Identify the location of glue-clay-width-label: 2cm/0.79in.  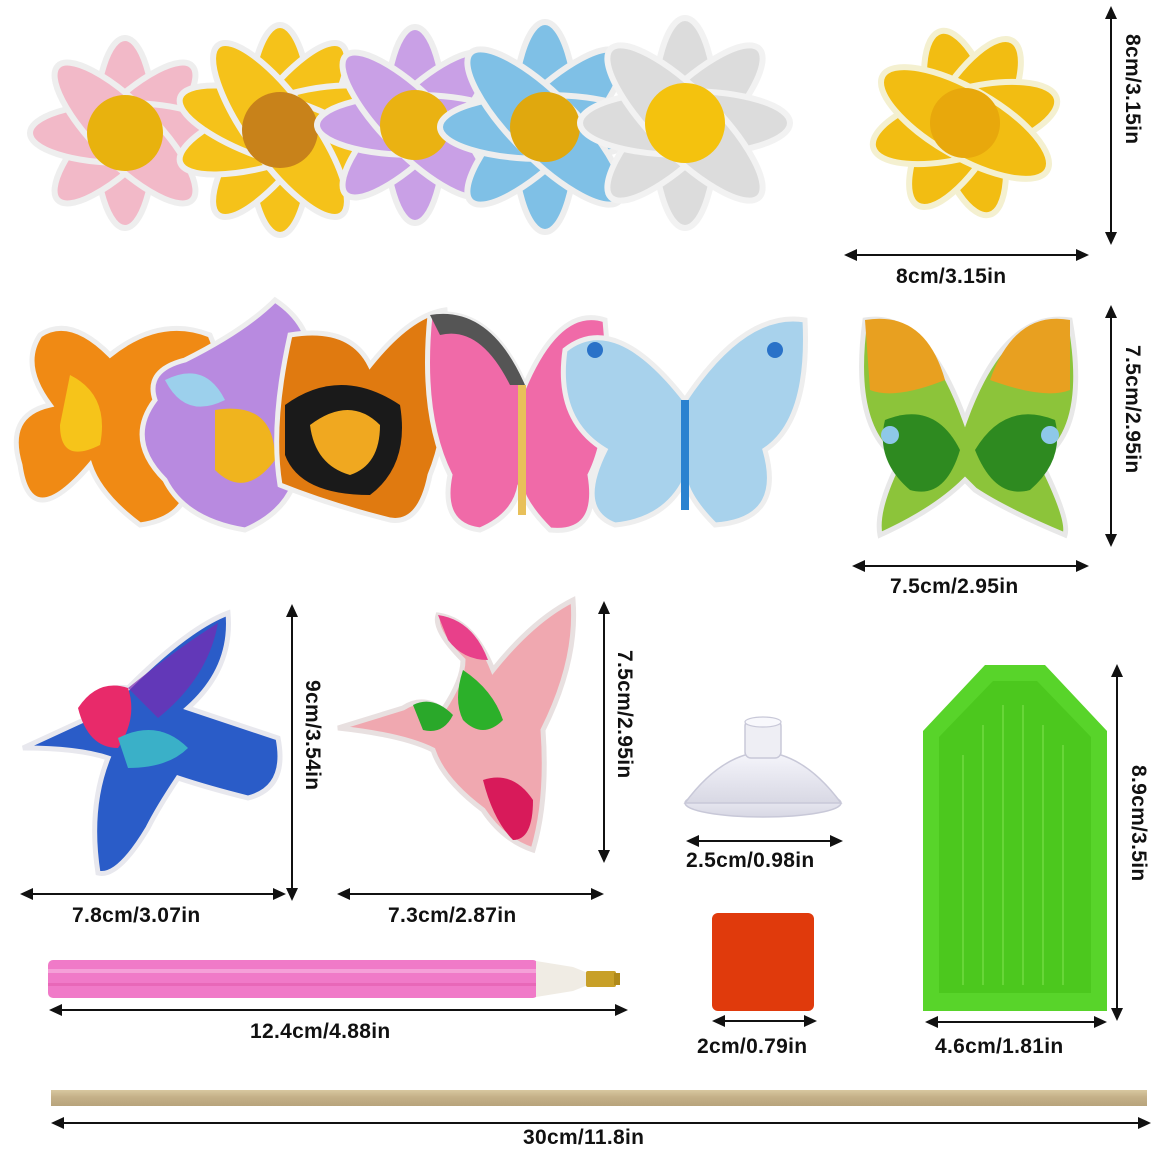
(752, 1046).